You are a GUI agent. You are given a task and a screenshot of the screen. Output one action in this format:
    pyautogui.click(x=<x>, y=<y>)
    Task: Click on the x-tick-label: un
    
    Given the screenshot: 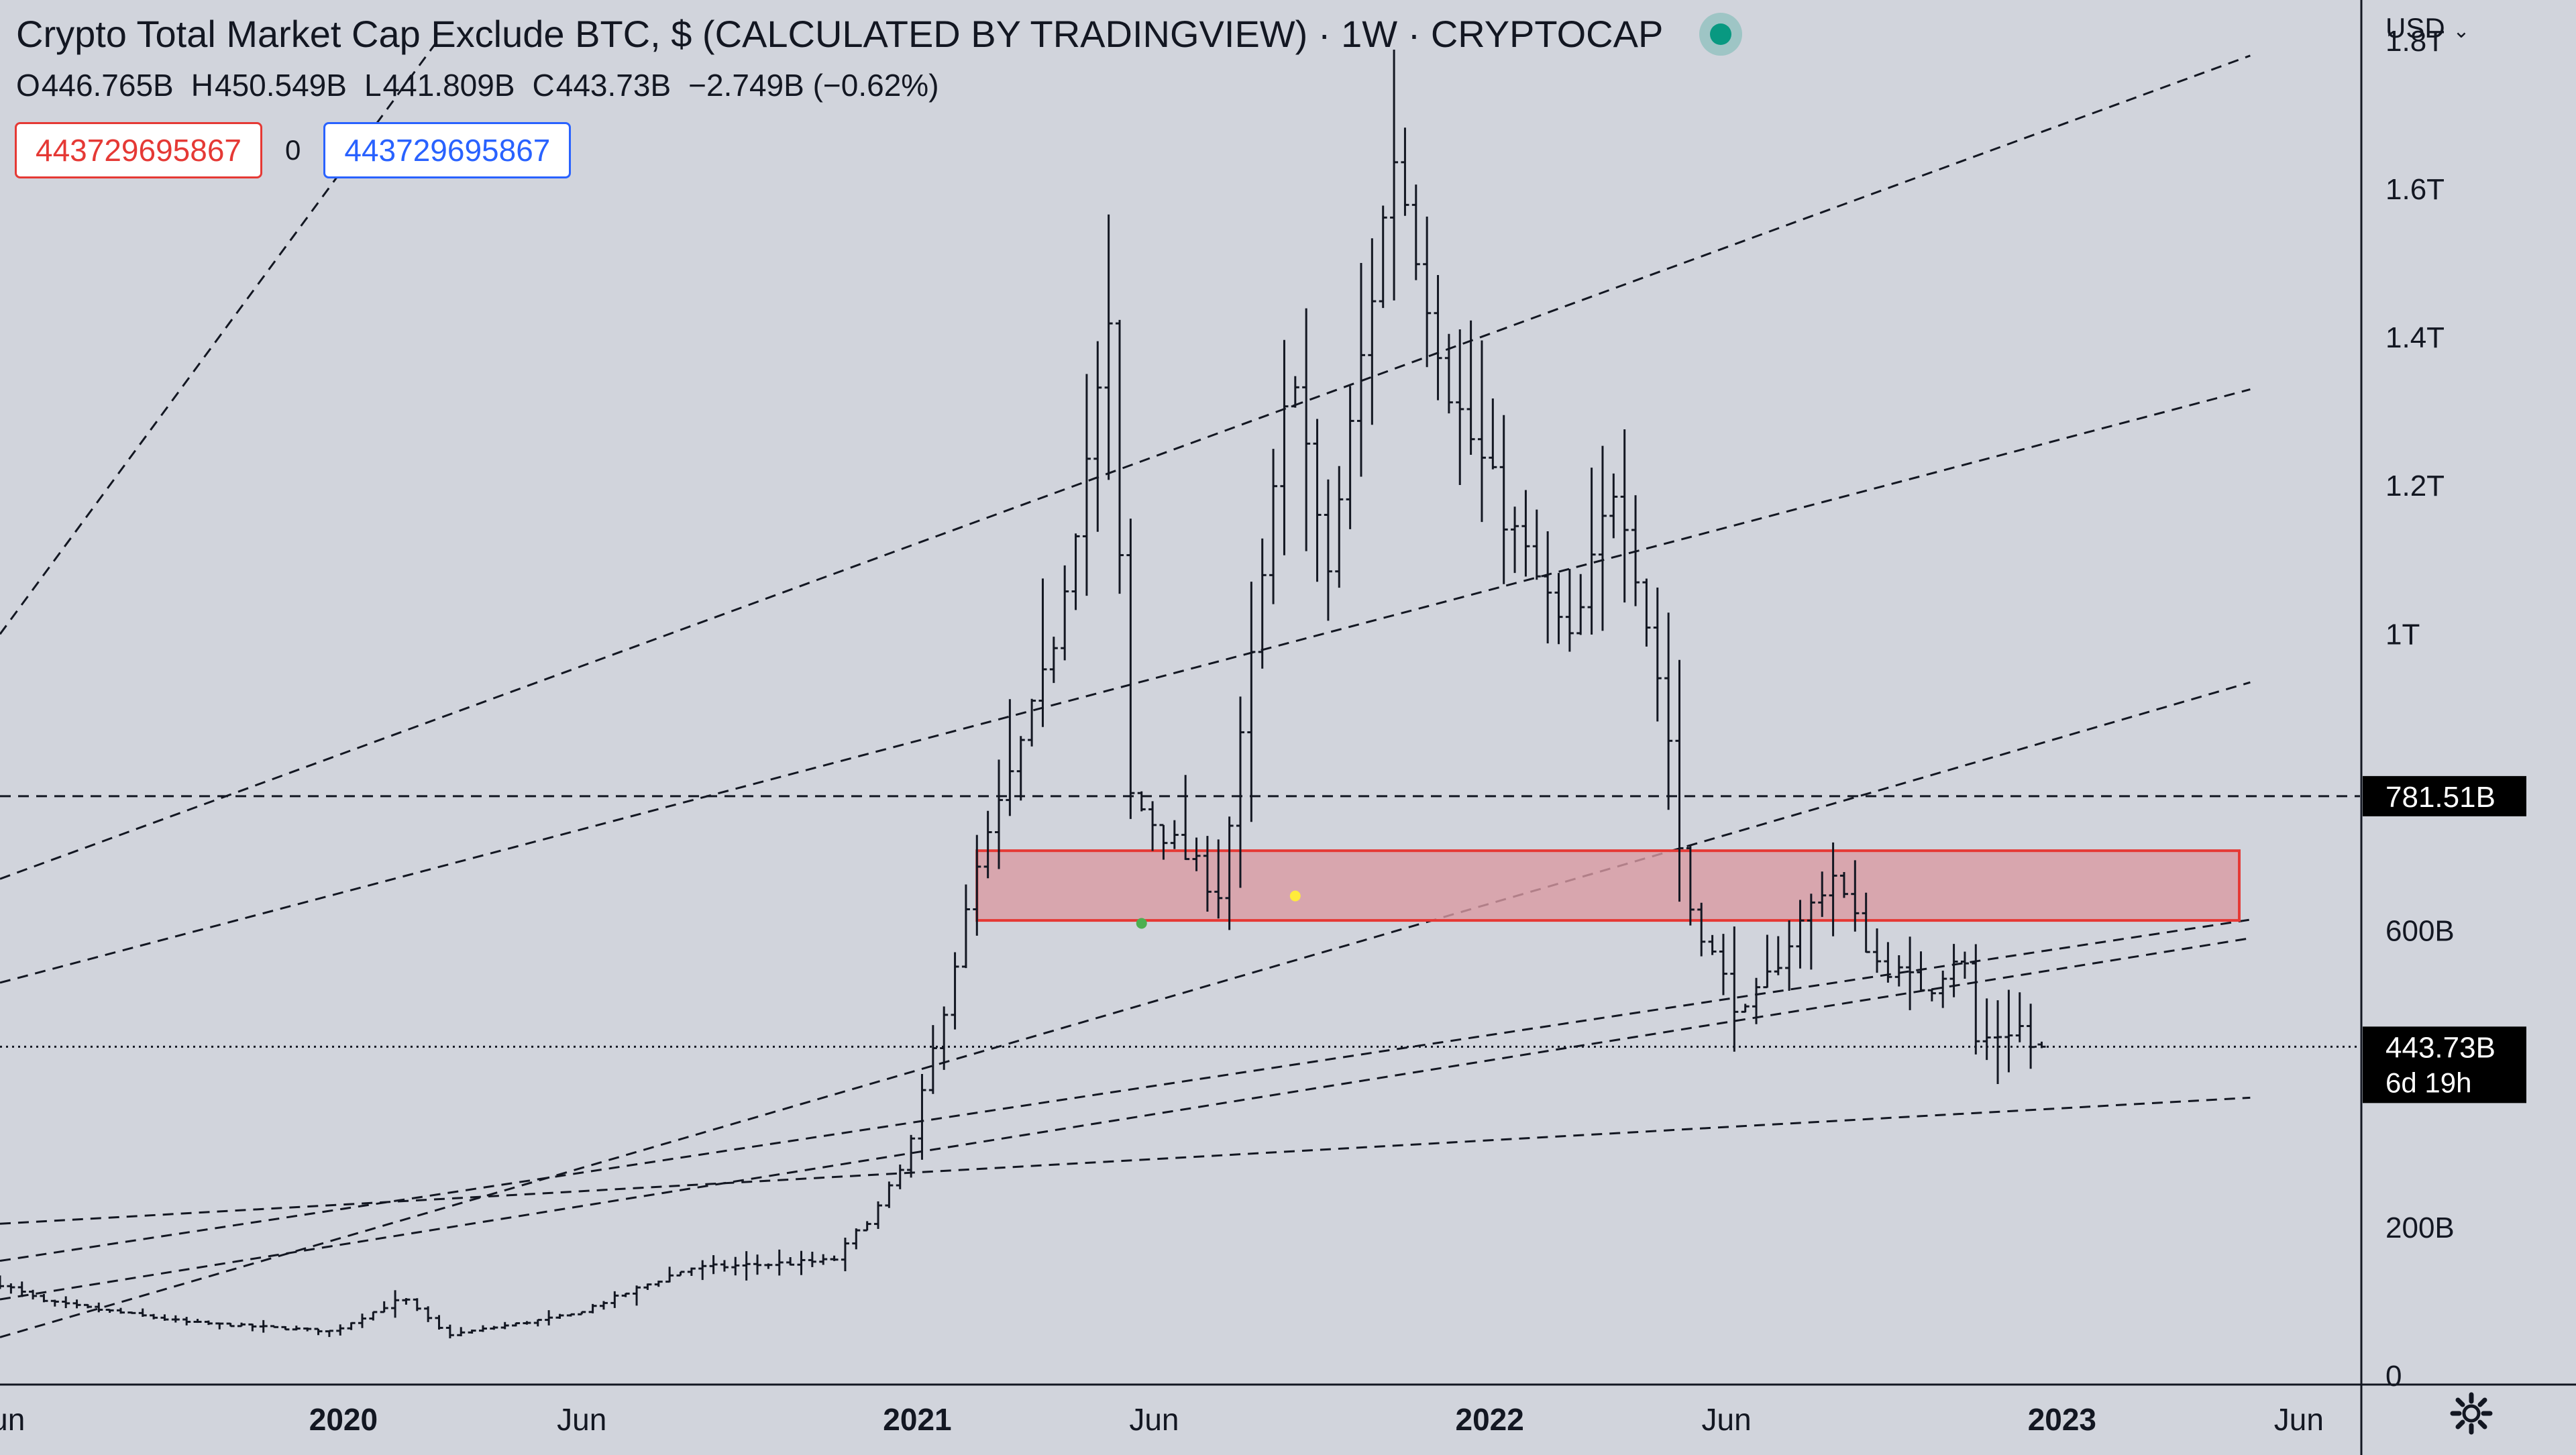 What is the action you would take?
    pyautogui.click(x=12, y=1419)
    